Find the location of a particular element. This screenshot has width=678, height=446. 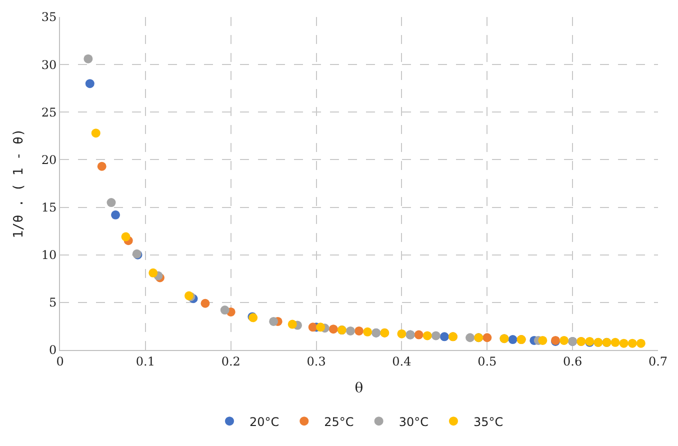

y-tick-label: 5 is located at coordinates (52, 303).